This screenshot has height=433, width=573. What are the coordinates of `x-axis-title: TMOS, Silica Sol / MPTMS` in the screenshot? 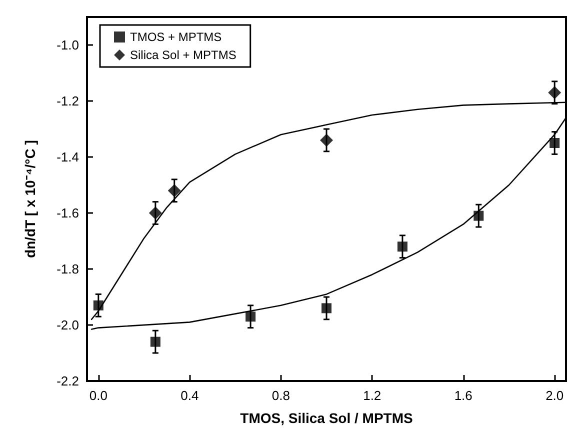 It's located at (326, 418).